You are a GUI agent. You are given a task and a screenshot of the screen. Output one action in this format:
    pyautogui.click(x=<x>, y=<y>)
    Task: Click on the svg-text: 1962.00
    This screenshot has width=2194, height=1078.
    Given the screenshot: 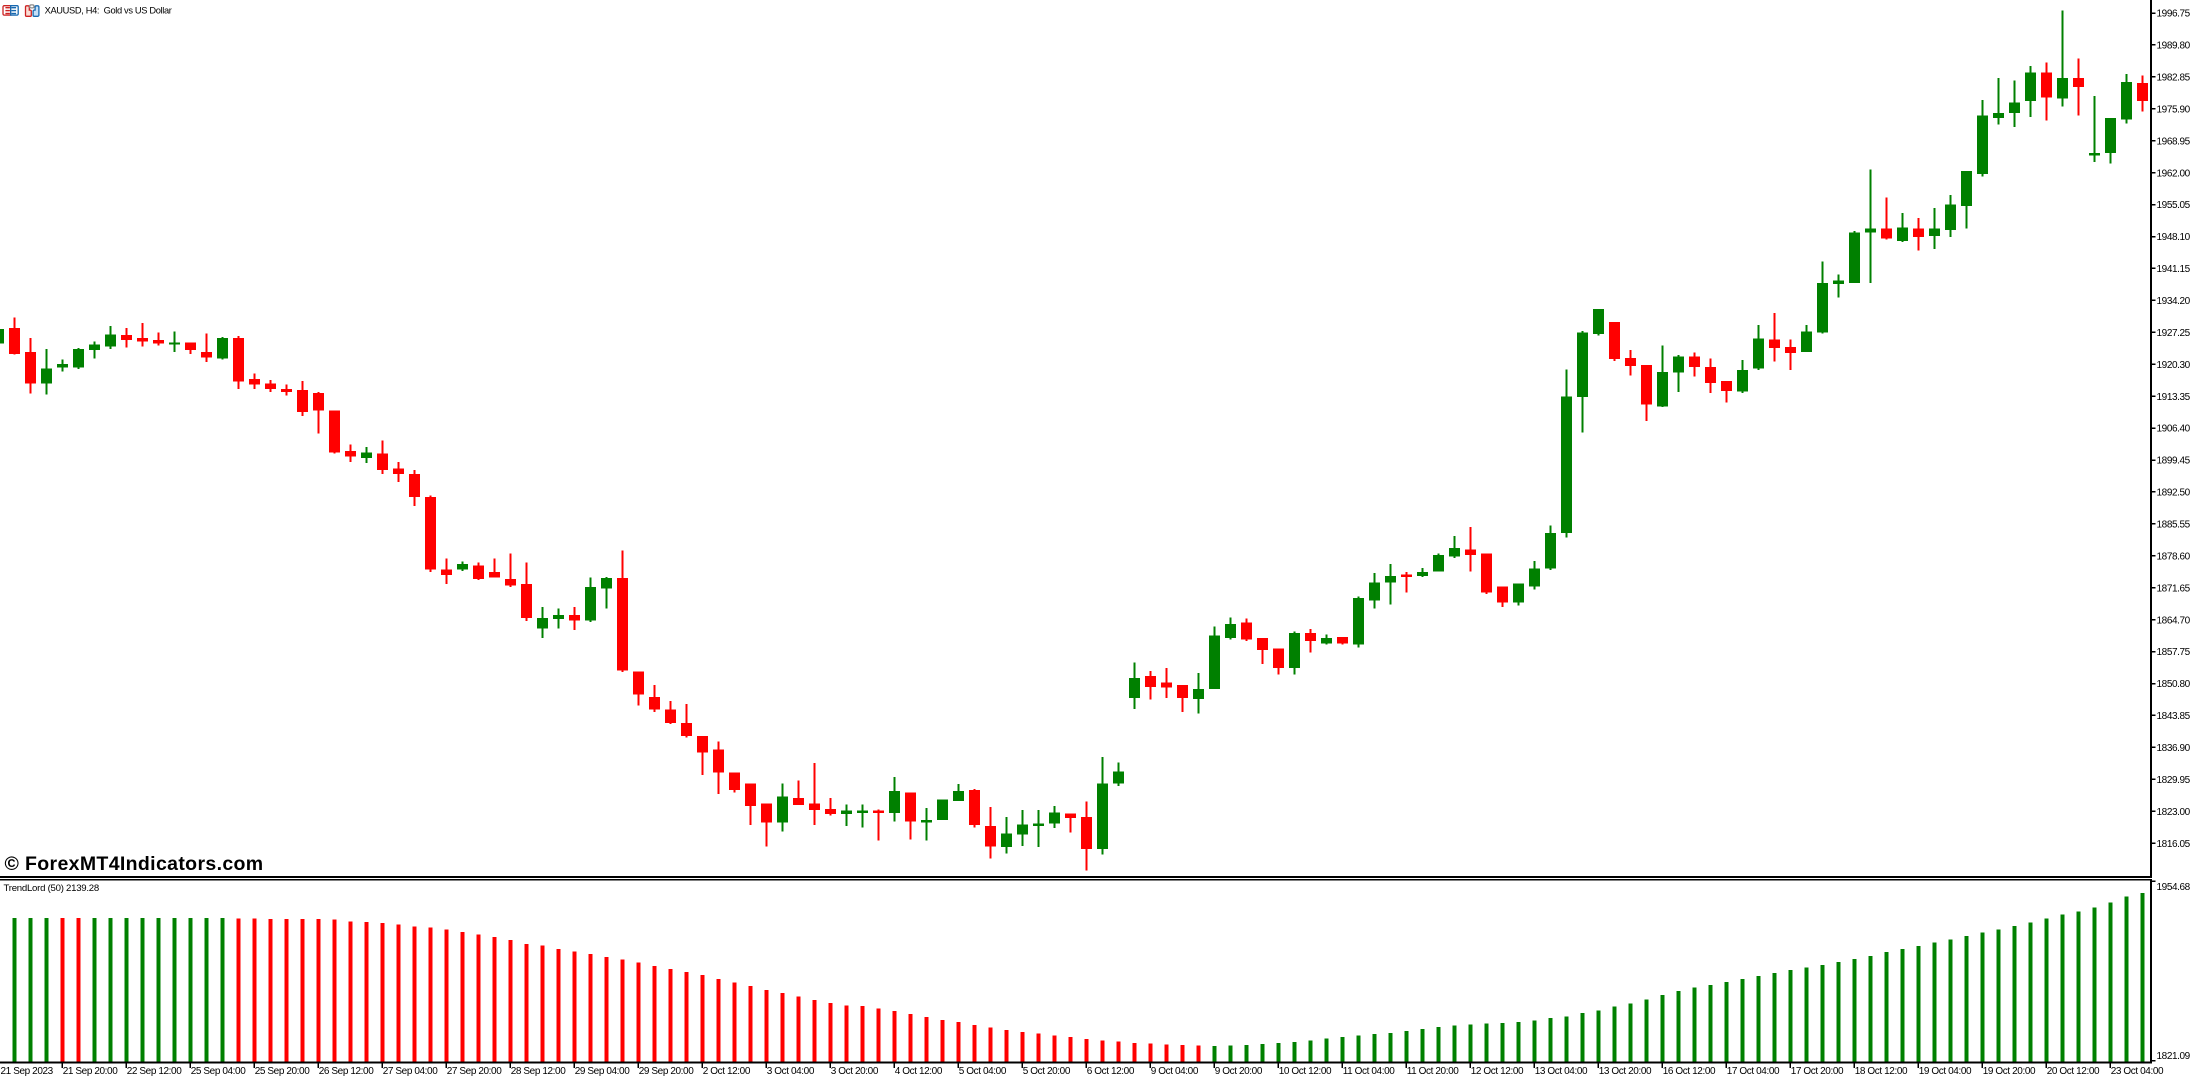 What is the action you would take?
    pyautogui.click(x=2174, y=173)
    